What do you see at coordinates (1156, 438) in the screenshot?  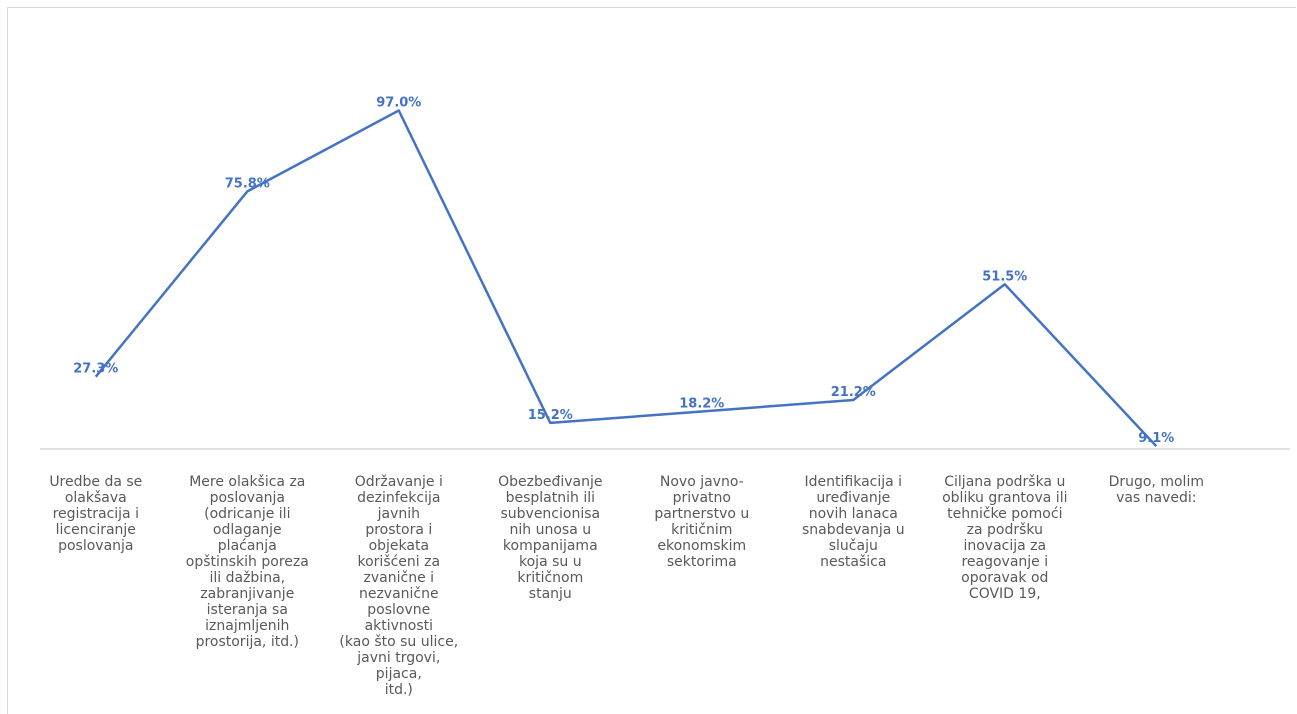 I see `data-label-8: 9.1%` at bounding box center [1156, 438].